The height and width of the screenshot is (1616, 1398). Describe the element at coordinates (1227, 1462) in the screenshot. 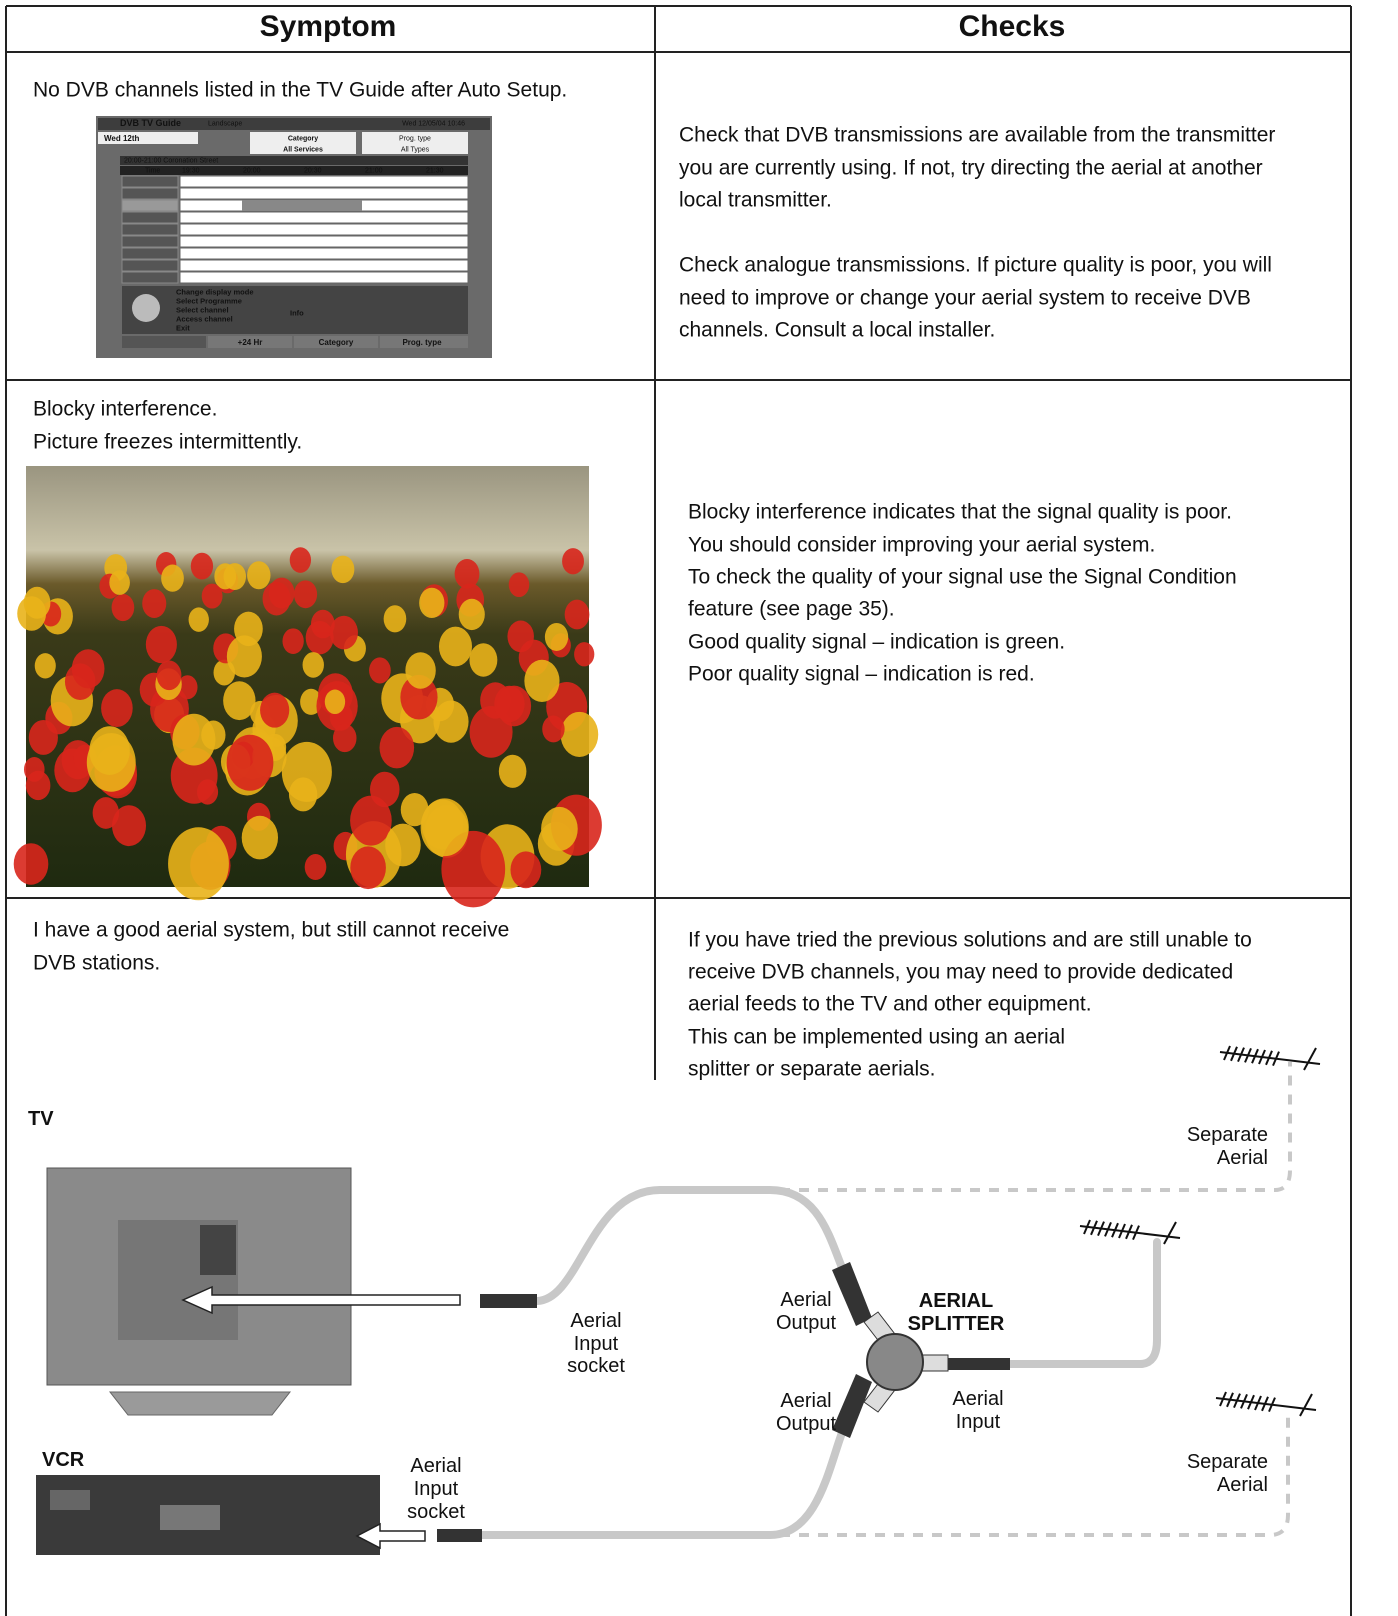

I see `diagram-label: Separate` at that location.